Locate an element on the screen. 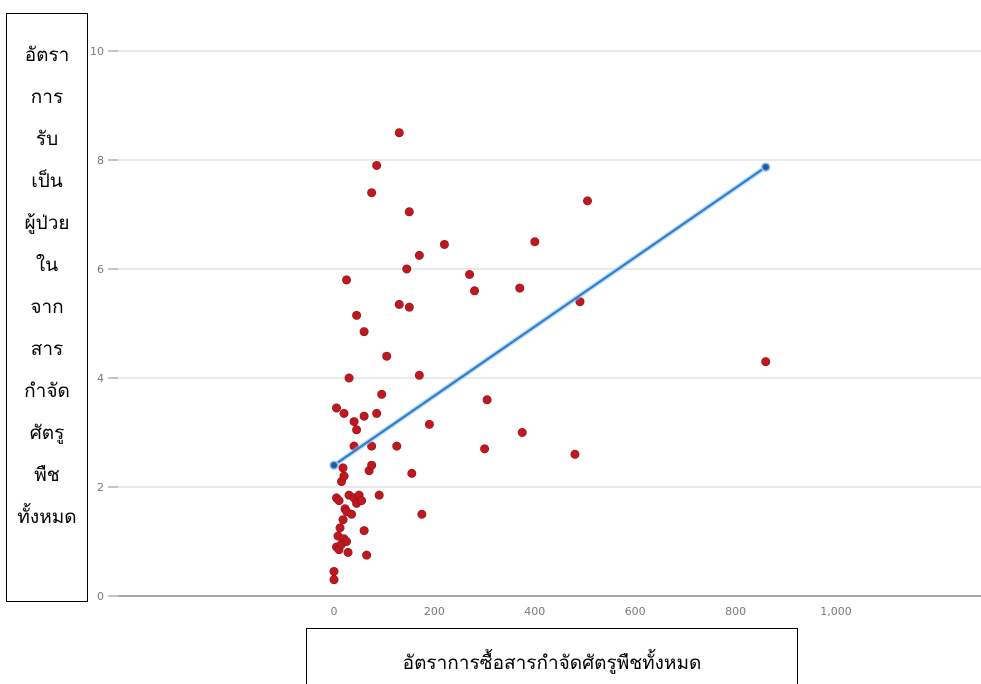  x-tick-label: 800 is located at coordinates (735, 611).